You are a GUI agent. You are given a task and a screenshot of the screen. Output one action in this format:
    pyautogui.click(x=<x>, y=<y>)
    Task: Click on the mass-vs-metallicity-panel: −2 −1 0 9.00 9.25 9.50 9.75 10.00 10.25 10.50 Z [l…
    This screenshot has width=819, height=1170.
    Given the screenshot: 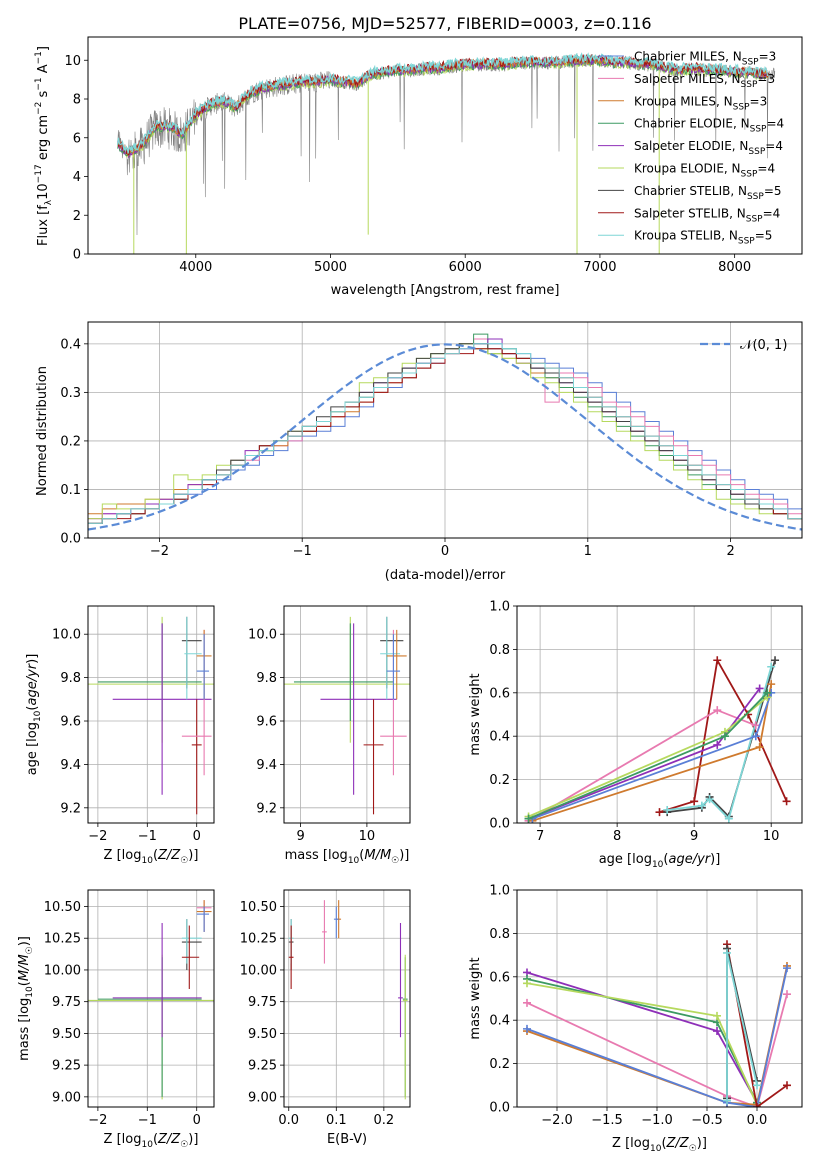 What is the action you would take?
    pyautogui.click(x=116, y=1019)
    